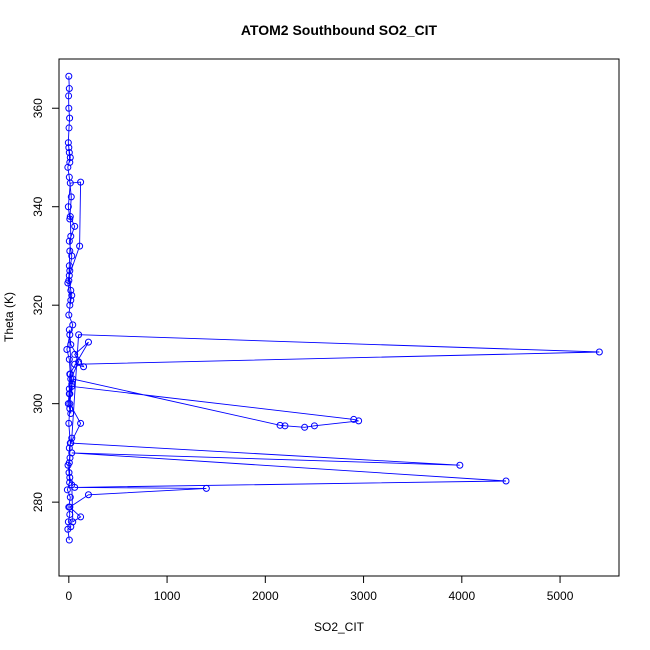 The width and height of the screenshot is (650, 650). Describe the element at coordinates (461, 596) in the screenshot. I see `x-tick-label: 4000` at that location.